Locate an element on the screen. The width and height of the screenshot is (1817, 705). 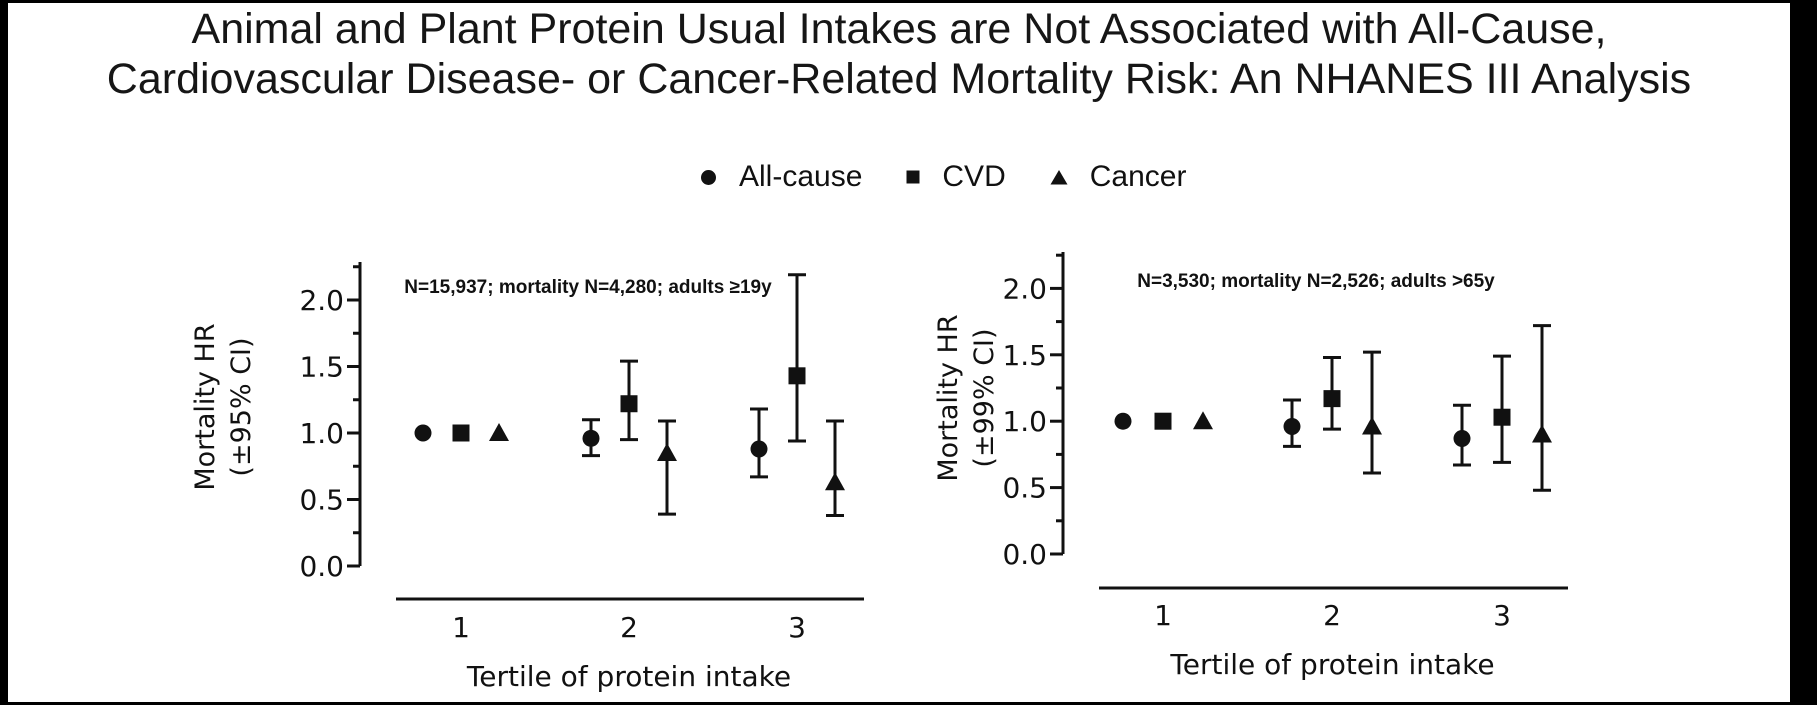
right-x-tick-label: 2 is located at coordinates (1332, 615).